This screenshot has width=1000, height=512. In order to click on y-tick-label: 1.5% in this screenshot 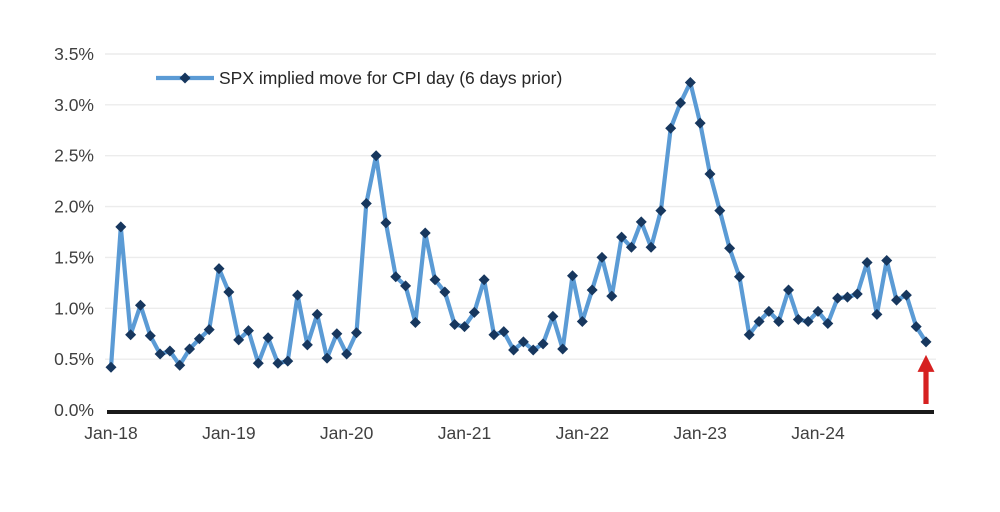, I will do `click(74, 257)`.